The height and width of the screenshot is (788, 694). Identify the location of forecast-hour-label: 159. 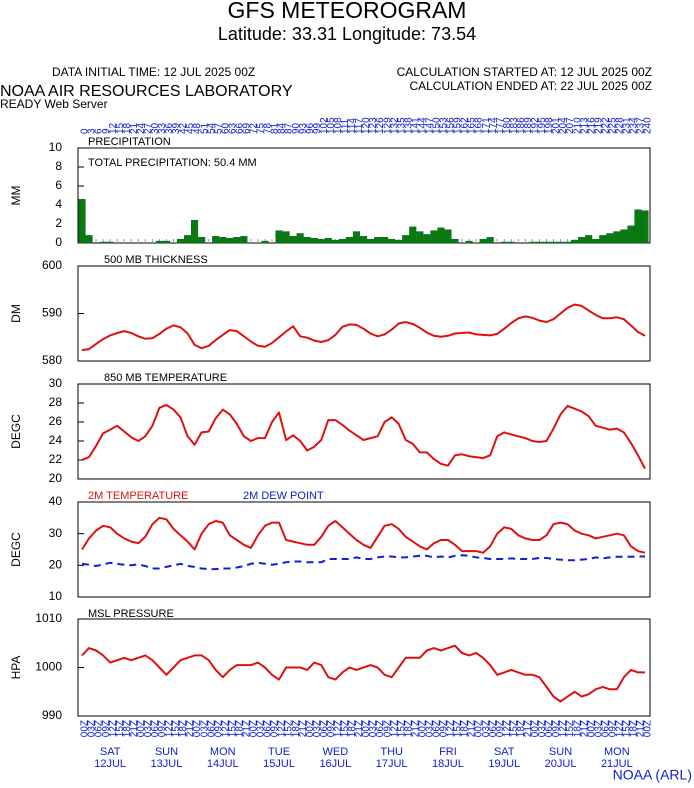
(458, 125).